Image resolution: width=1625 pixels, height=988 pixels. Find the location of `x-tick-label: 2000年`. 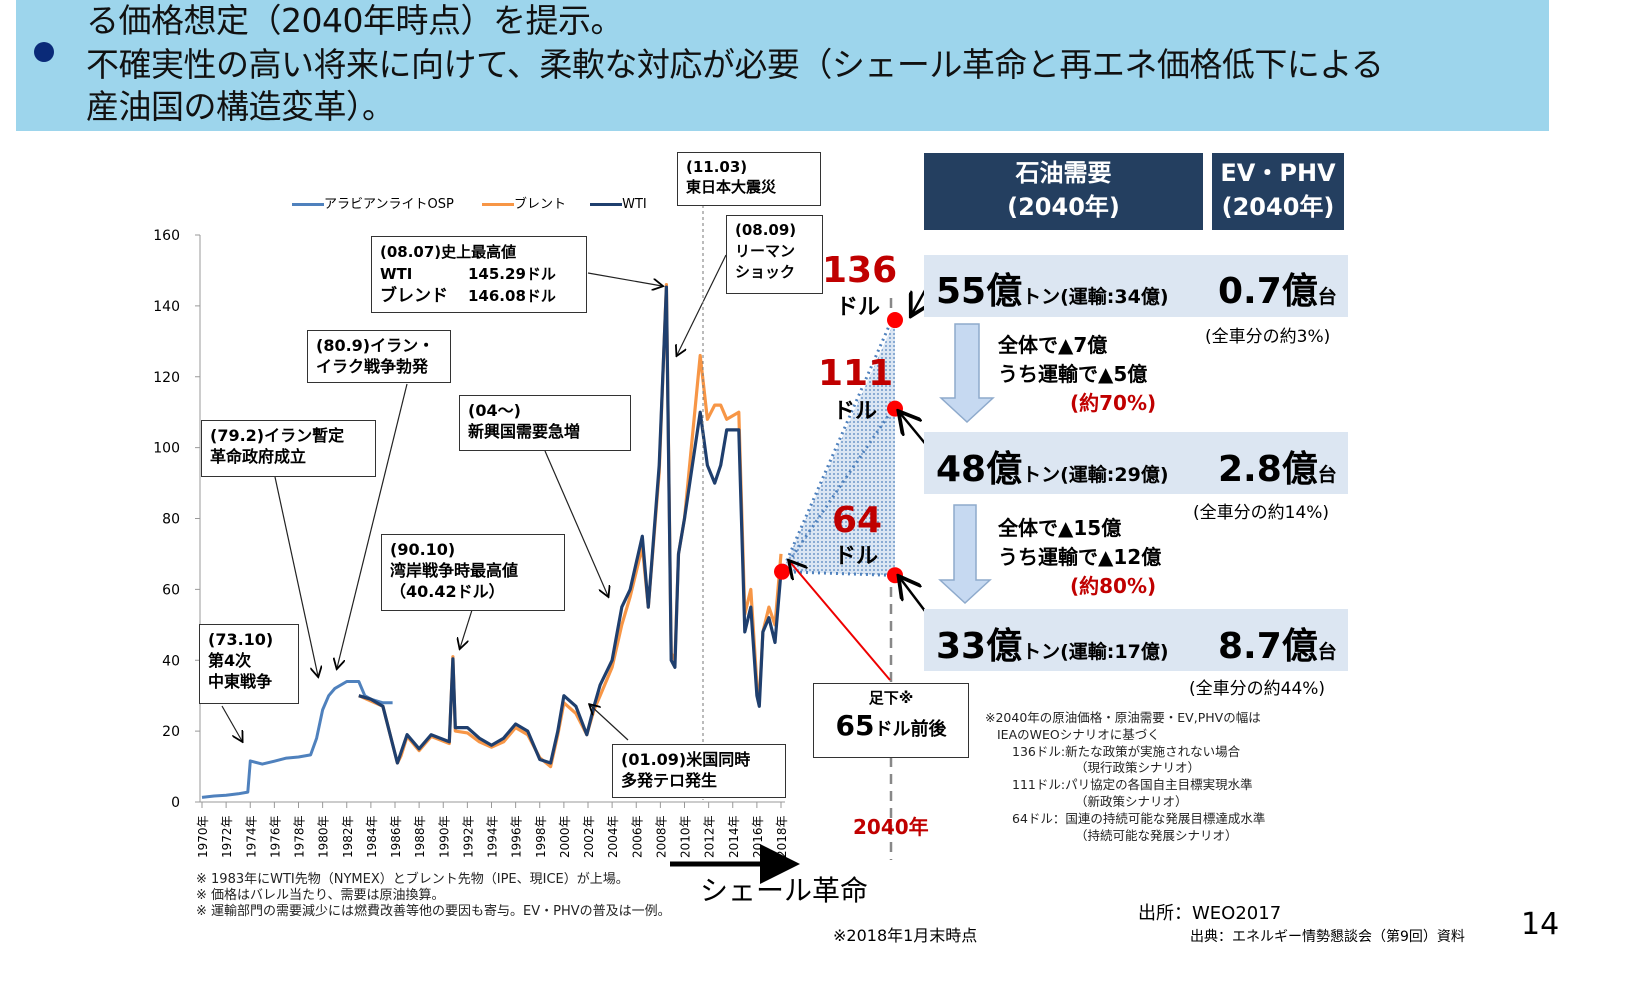

x-tick-label: 2000年 is located at coordinates (565, 836).